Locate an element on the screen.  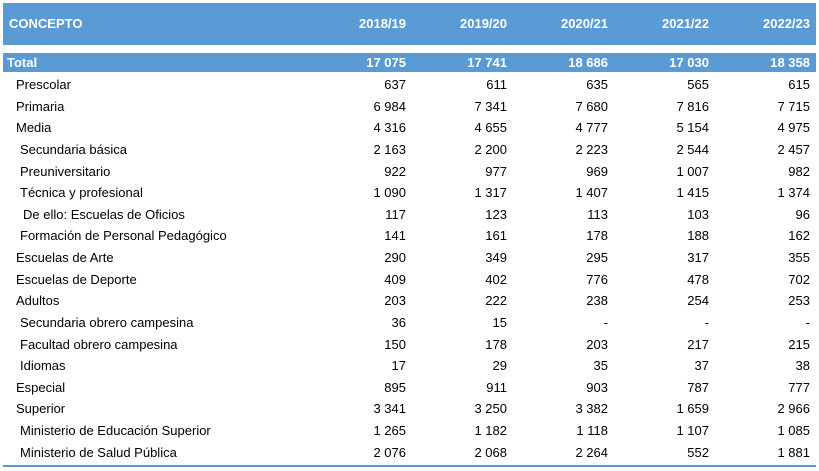
row-value: 903 is located at coordinates (597, 387).